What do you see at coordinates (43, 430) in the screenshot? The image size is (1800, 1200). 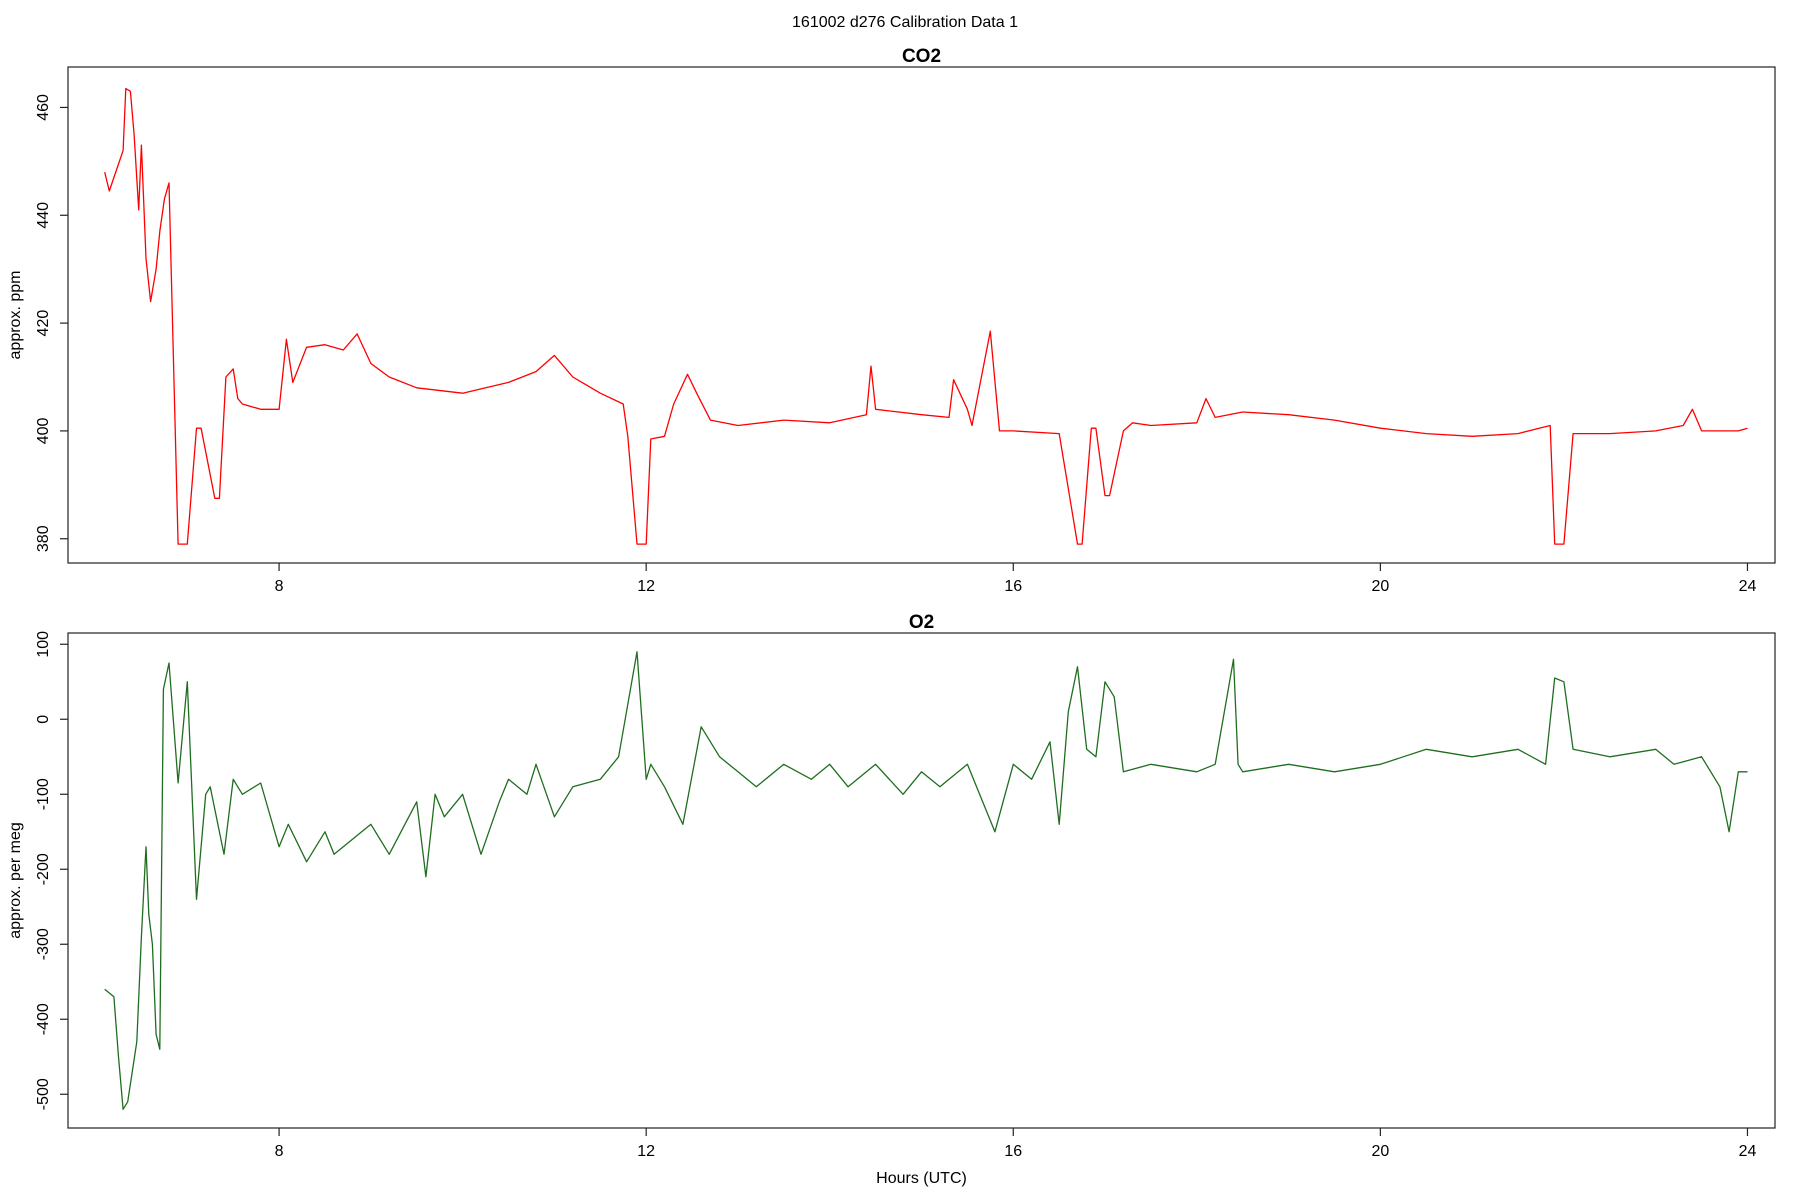 I see `co2-y-tick-label: 400` at bounding box center [43, 430].